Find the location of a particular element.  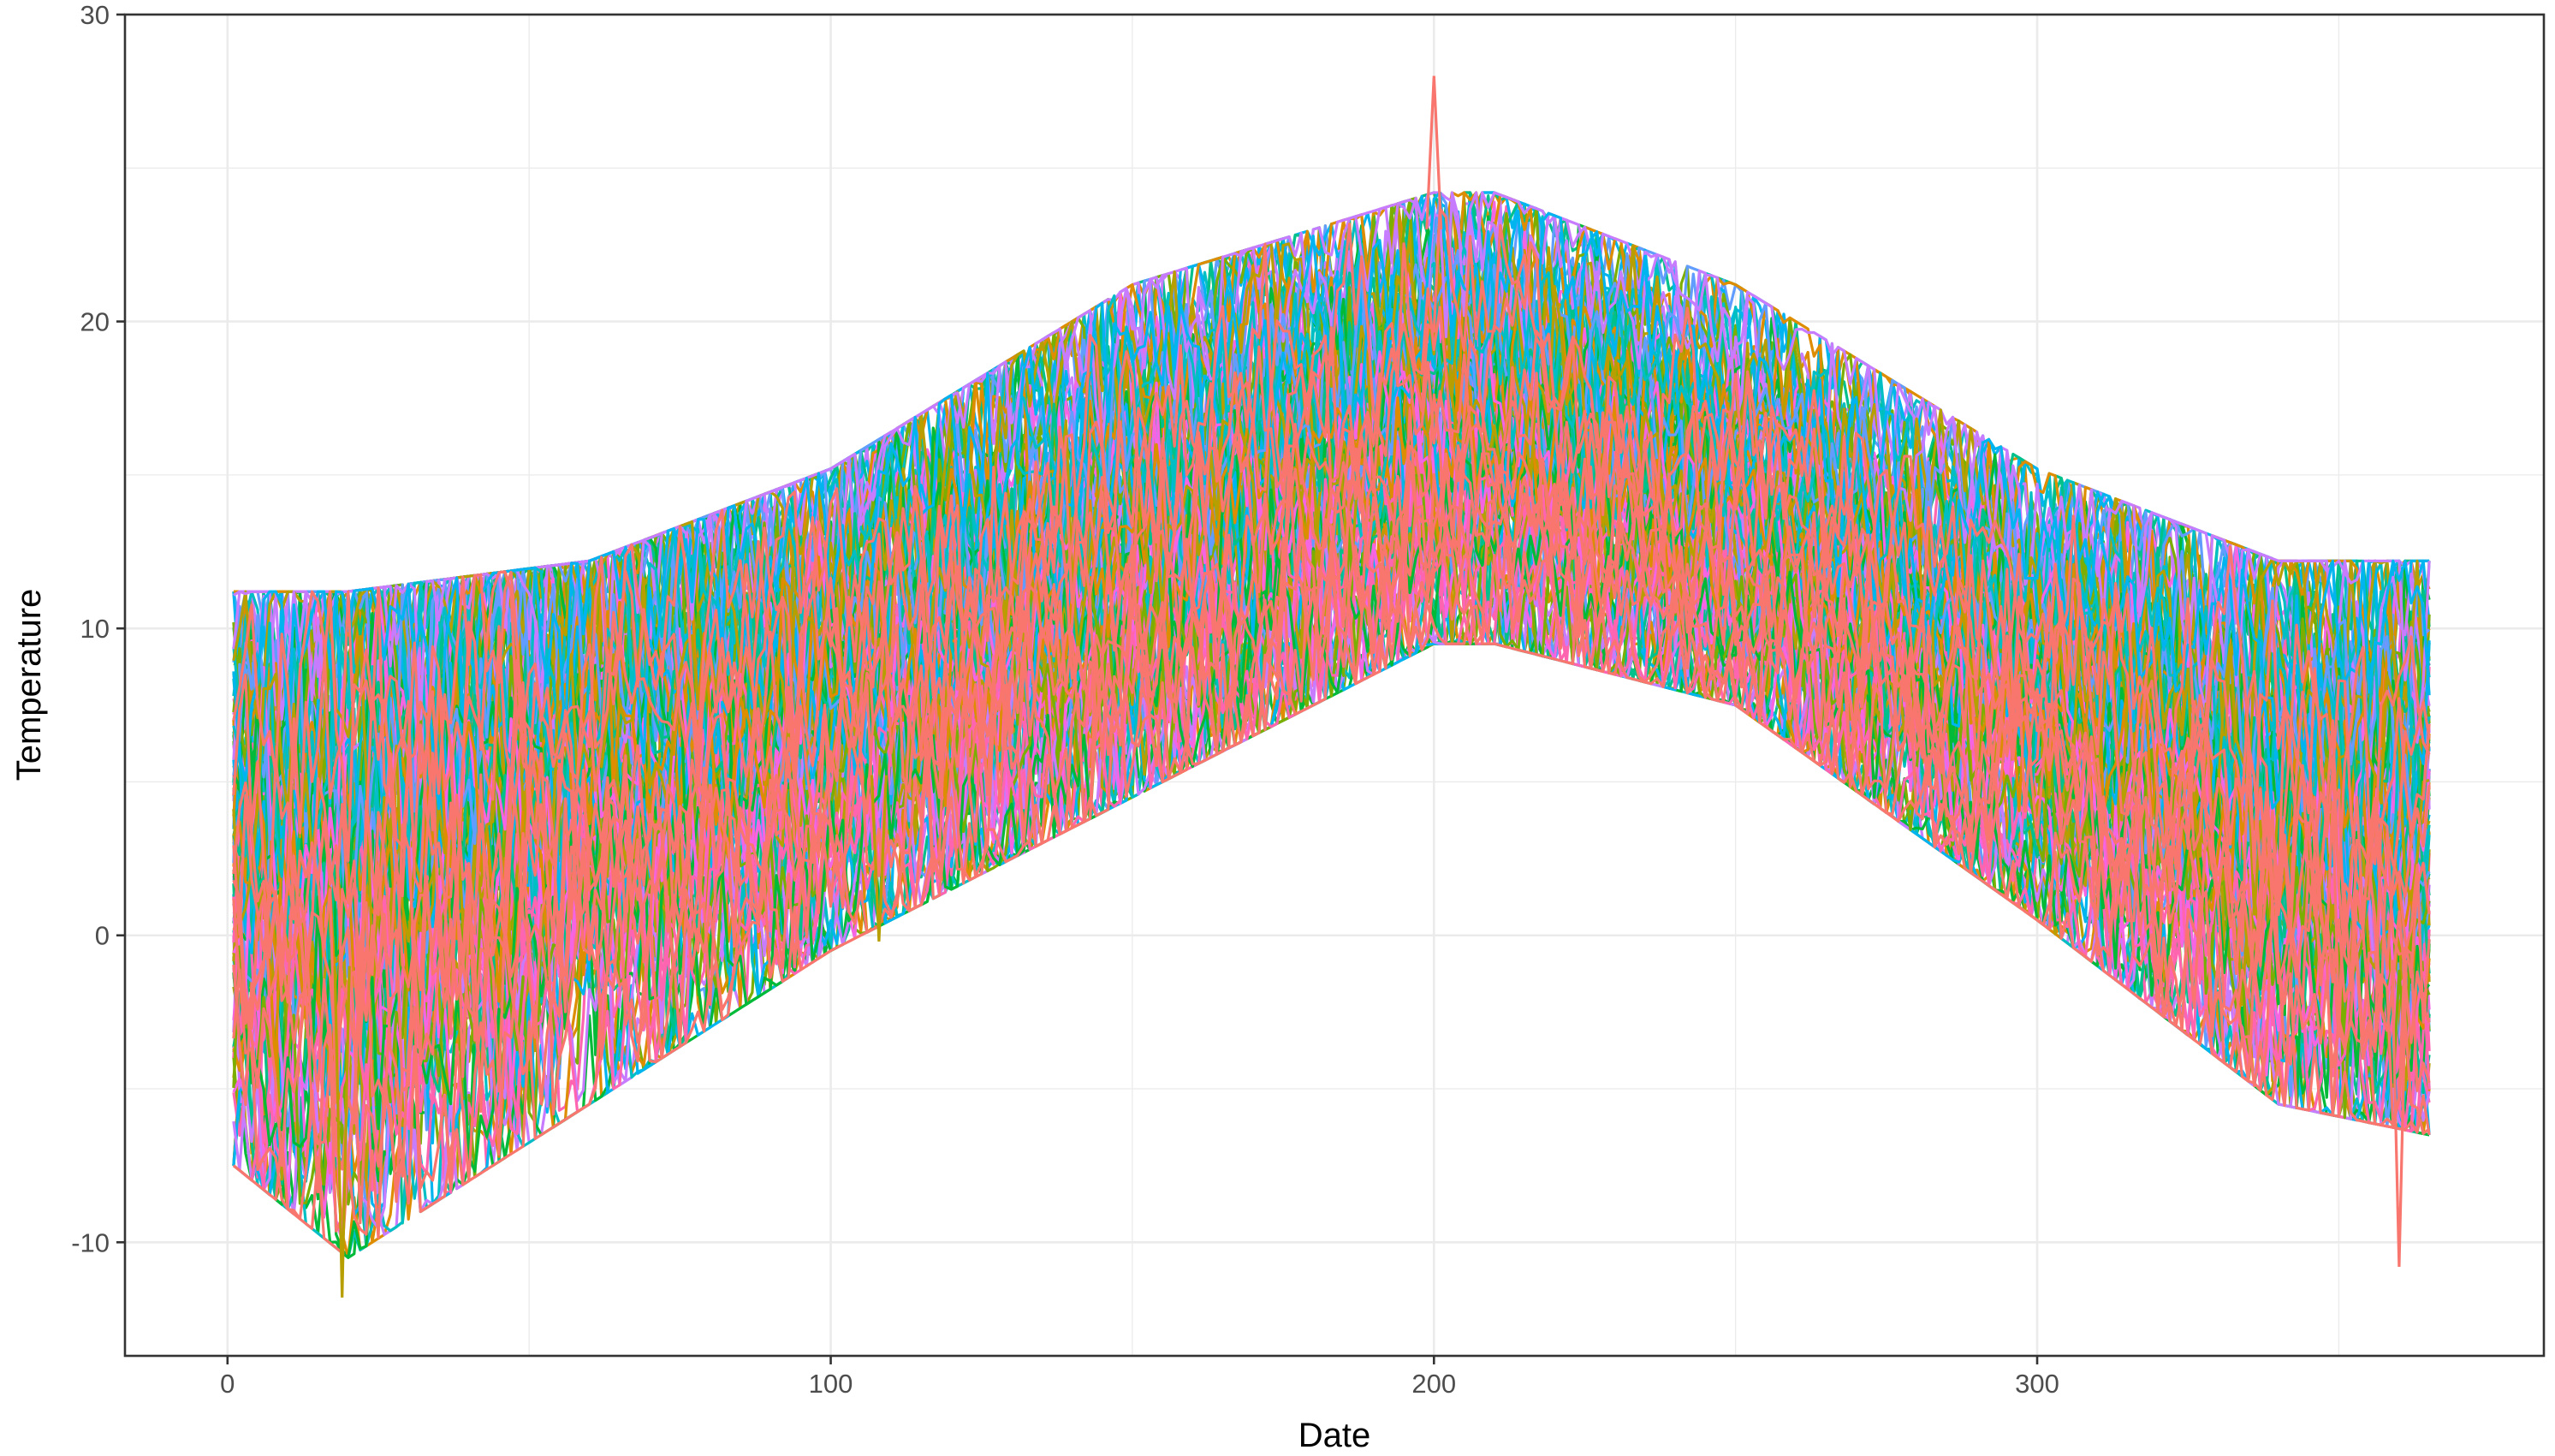

y-tick-label: 20 is located at coordinates (95, 322).